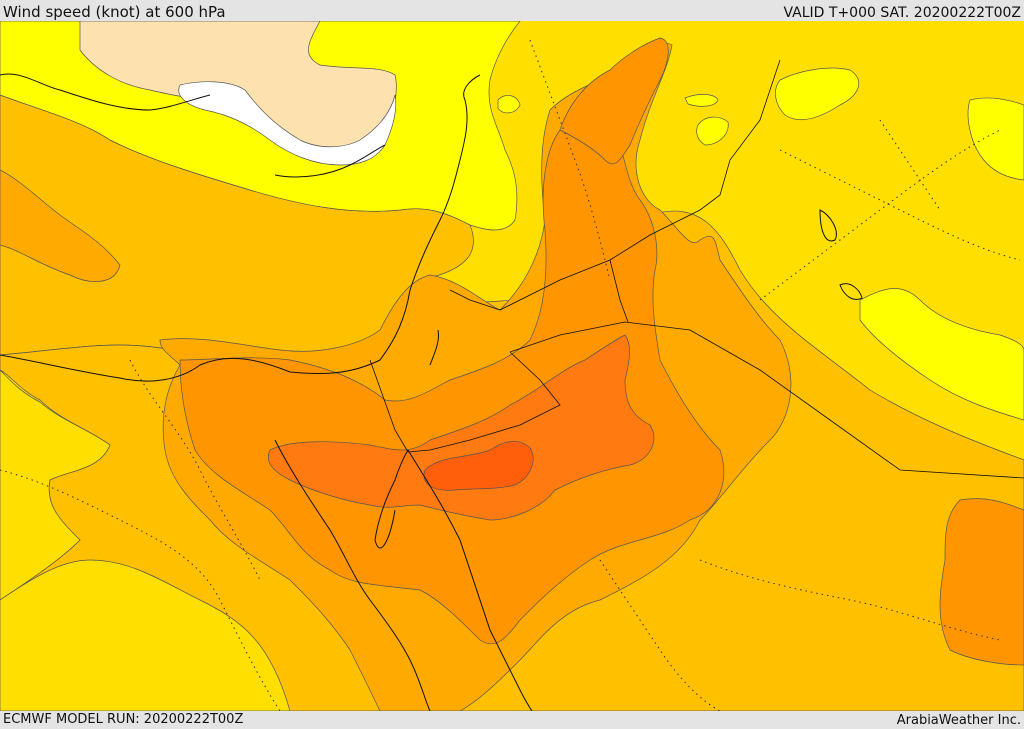 The image size is (1024, 729). Describe the element at coordinates (55, 485) in the screenshot. I see `field-yellow-sw` at that location.